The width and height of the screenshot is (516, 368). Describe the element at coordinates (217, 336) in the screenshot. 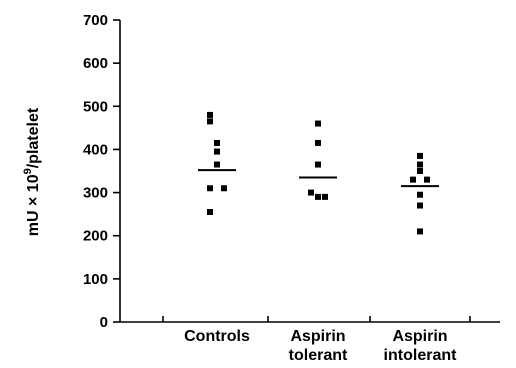

I see `x-category-label: Controls` at that location.